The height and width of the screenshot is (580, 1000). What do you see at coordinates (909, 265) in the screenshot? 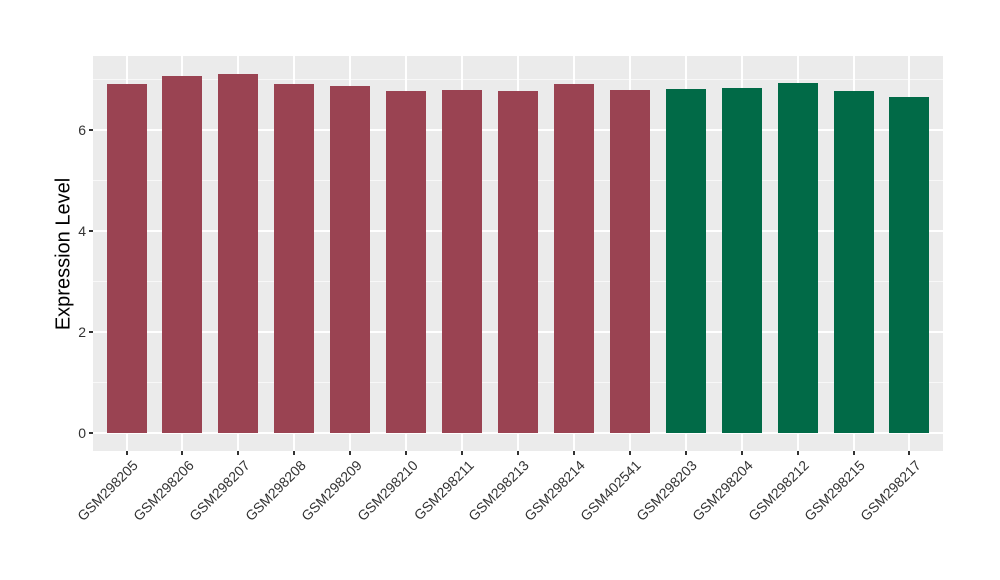
I see `bar-GSM298217` at bounding box center [909, 265].